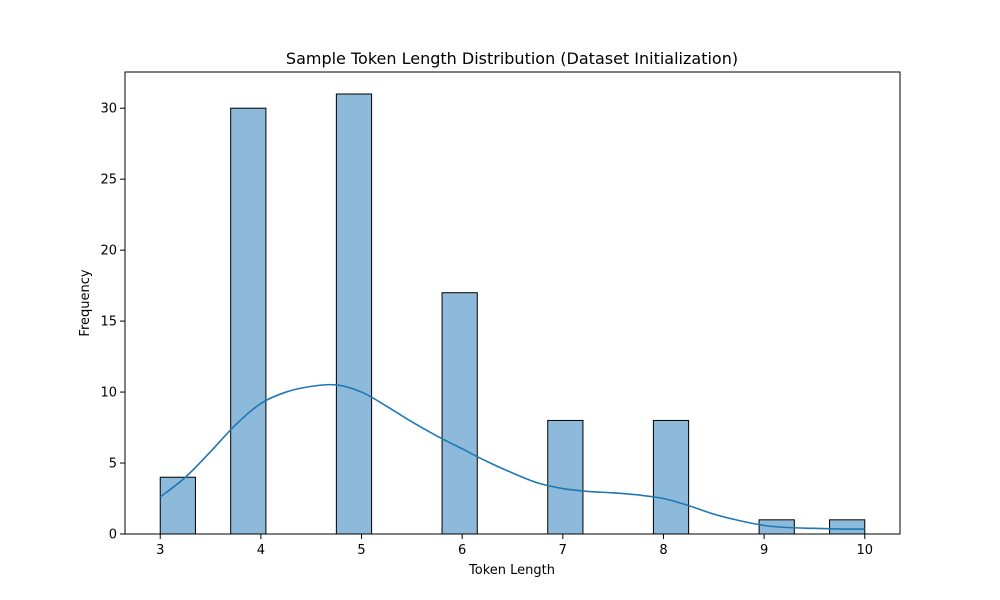 The height and width of the screenshot is (600, 1000). I want to click on x-tick-label-6: 6, so click(462, 550).